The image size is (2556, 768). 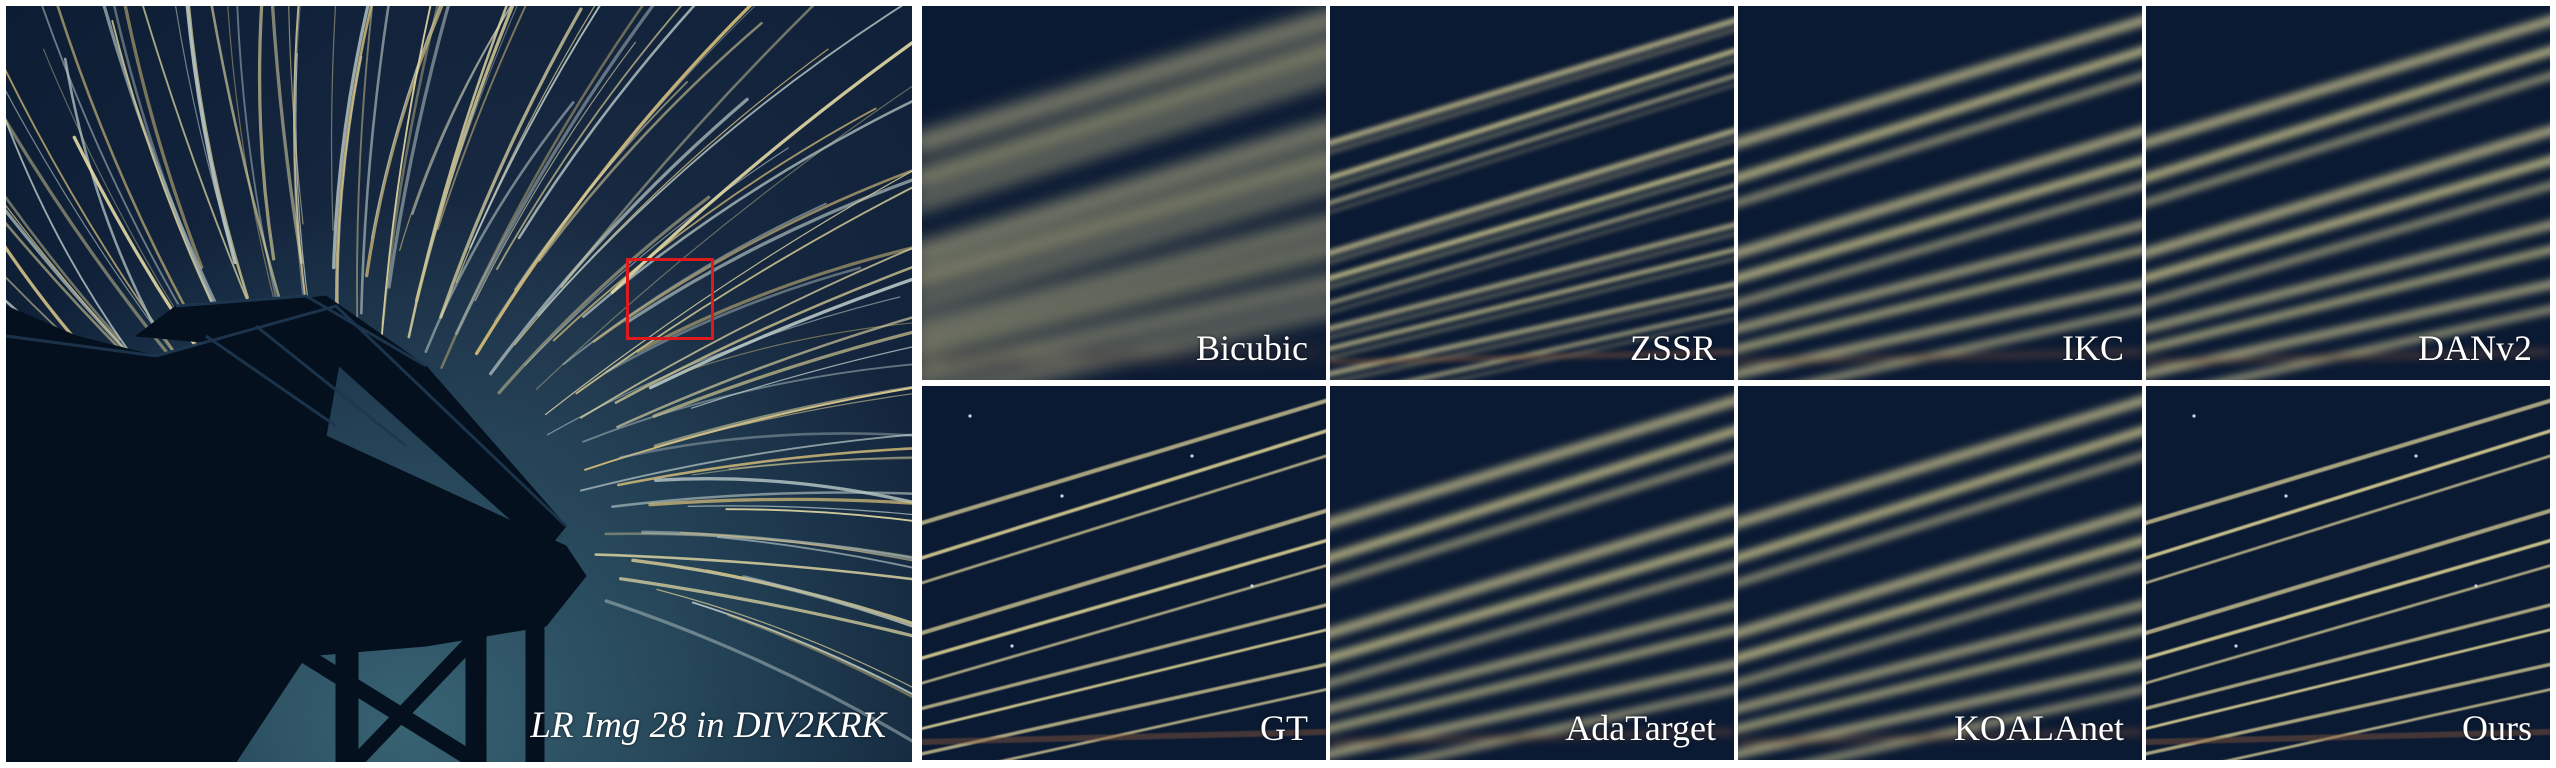 I want to click on crop-label: Ours, so click(x=2497, y=728).